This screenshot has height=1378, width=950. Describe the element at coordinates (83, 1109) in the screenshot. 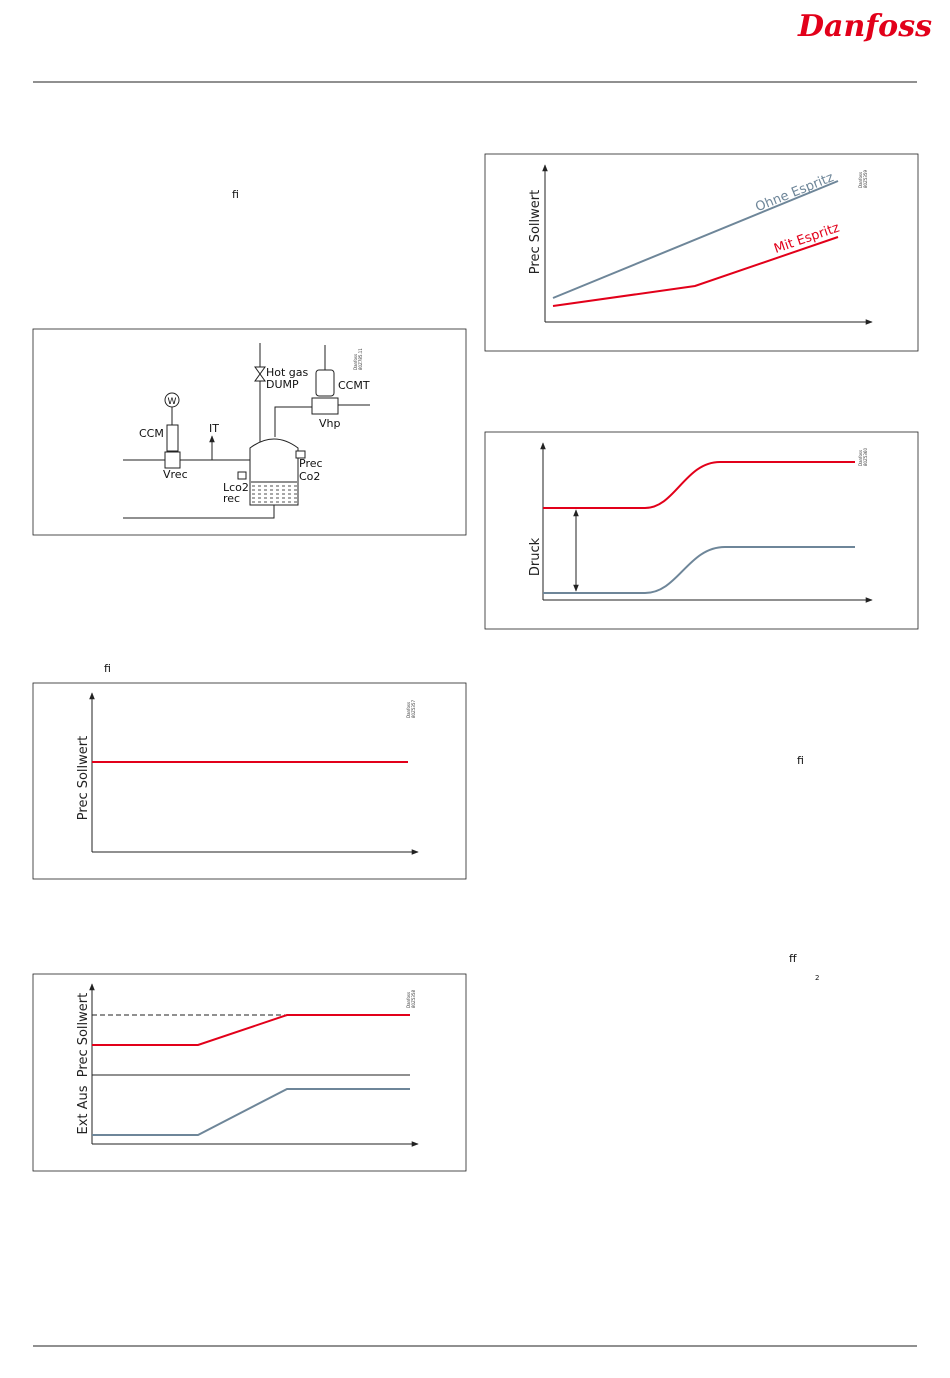

I see `y-label: Ext Aus` at that location.